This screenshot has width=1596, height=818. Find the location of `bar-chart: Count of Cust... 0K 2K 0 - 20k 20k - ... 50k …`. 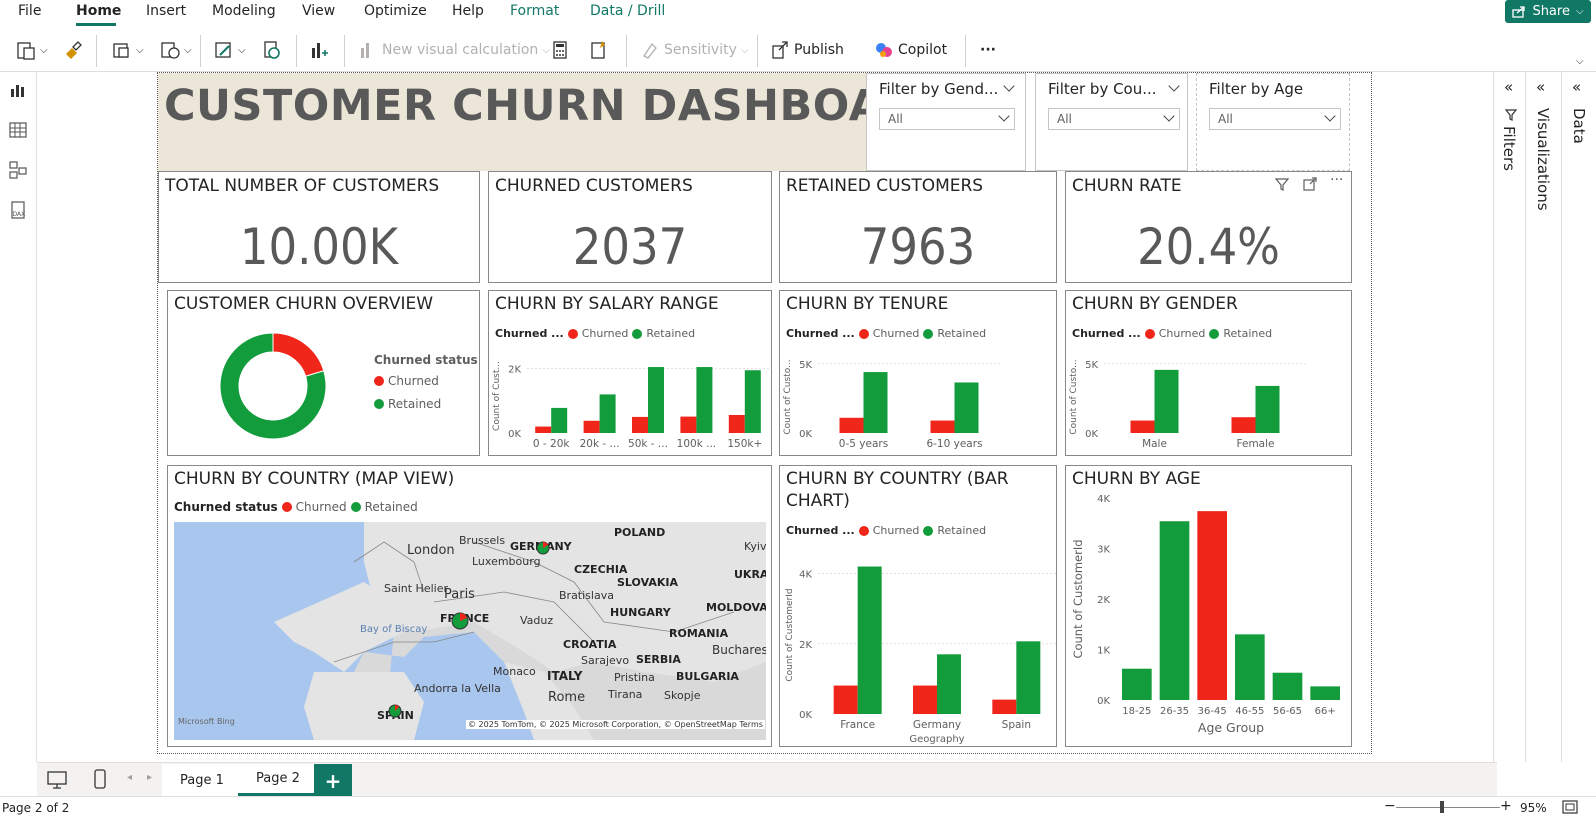

bar-chart: Count of Cust... 0K 2K 0 - 20k 20k - ... 50k … is located at coordinates (630, 401).